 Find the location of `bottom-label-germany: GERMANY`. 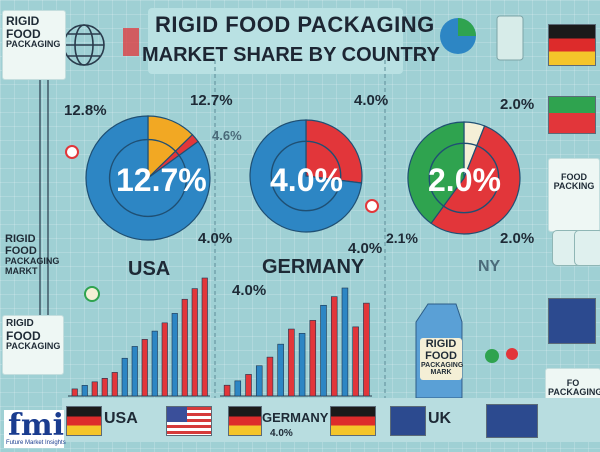

bottom-label-germany: GERMANY is located at coordinates (295, 417).